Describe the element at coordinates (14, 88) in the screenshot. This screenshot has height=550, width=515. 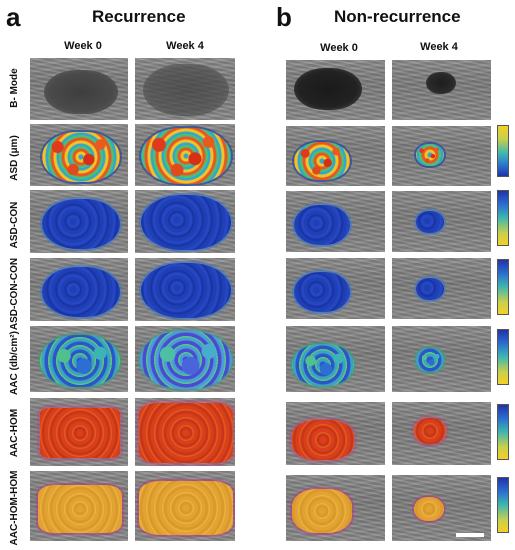
I see `row-label-b-mode: B- Mode` at that location.